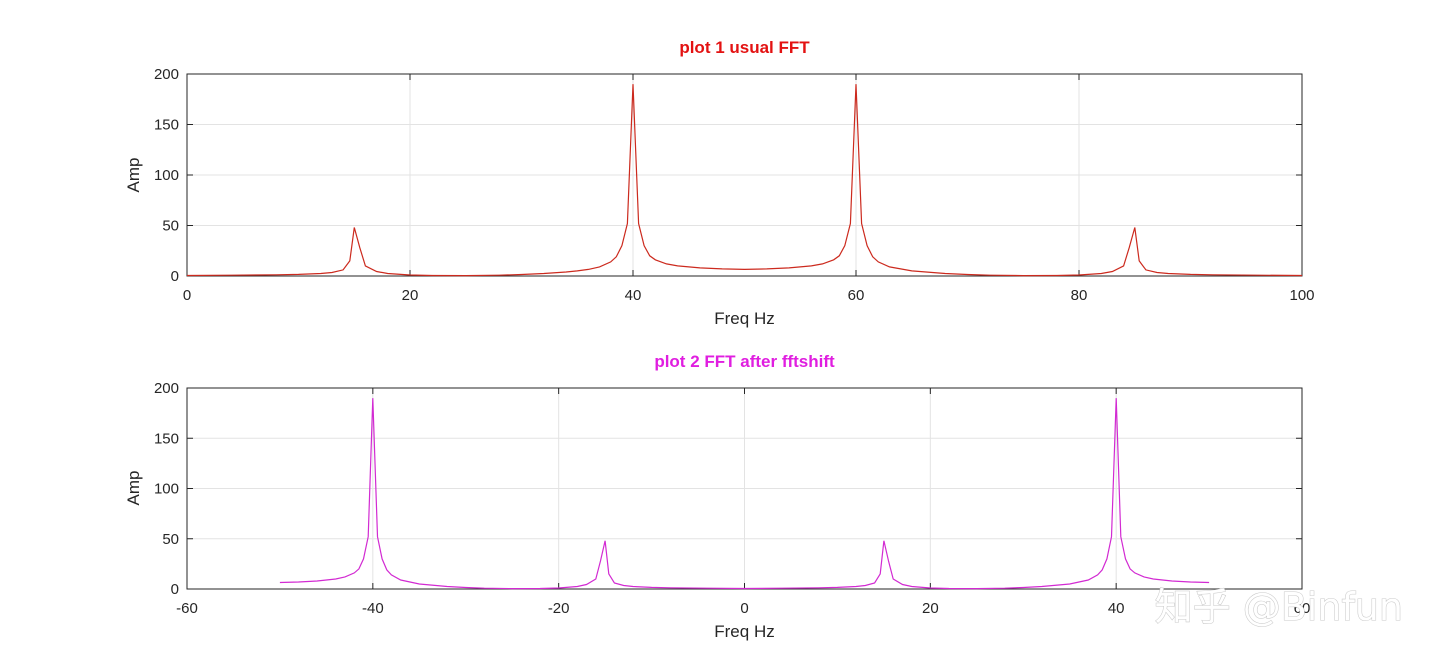 Image resolution: width=1440 pixels, height=662 pixels. I want to click on plot1-ytick-label: 50, so click(170, 226).